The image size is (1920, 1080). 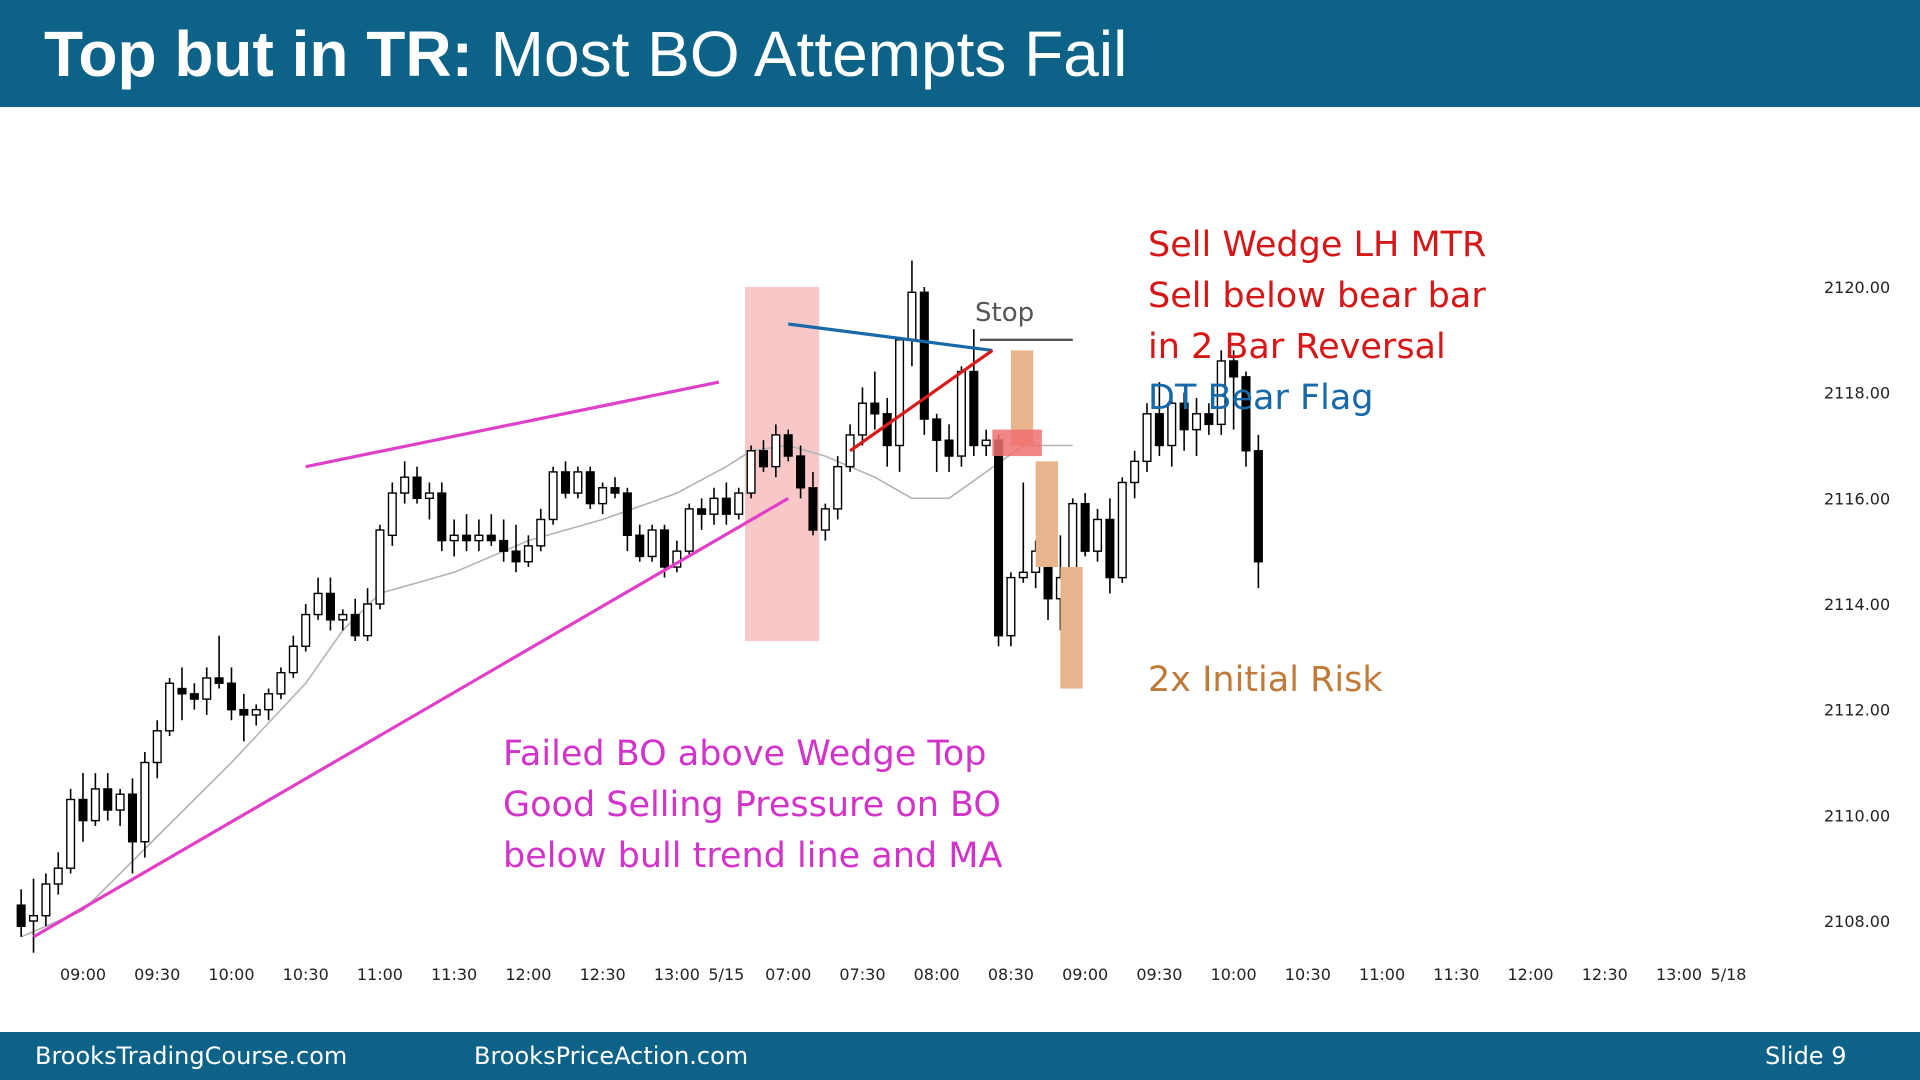 What do you see at coordinates (1085, 974) in the screenshot?
I see `x-tick-label: 09:00` at bounding box center [1085, 974].